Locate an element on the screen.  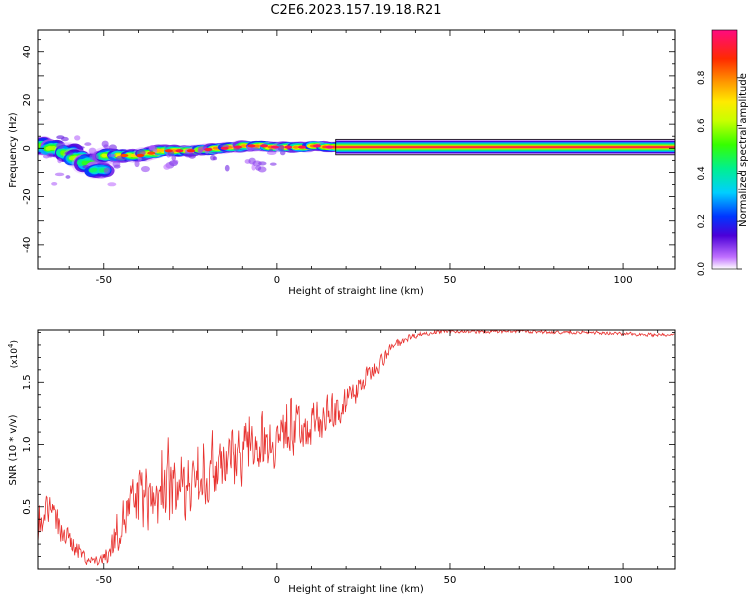
snr-x-label: Height of straight line (km) is located at coordinates (356, 589).